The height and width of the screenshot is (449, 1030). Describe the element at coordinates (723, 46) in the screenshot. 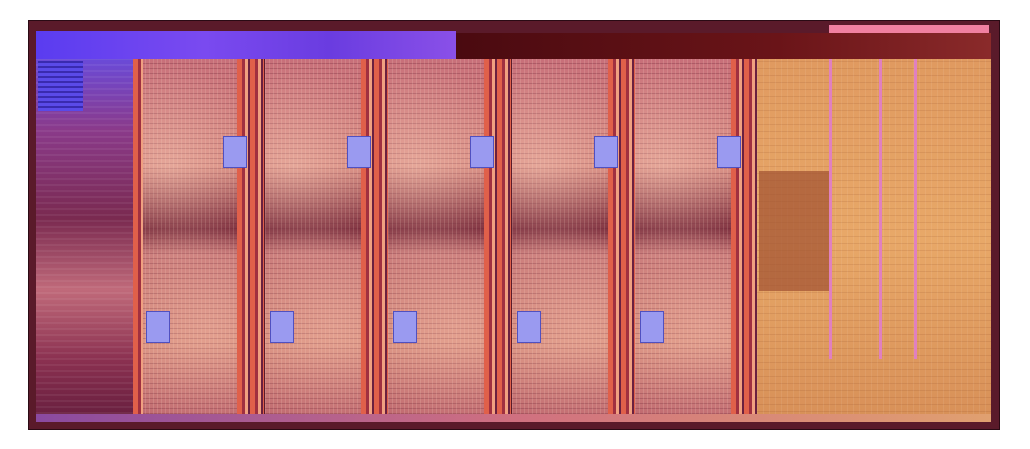

I see `top-dark-strip` at that location.